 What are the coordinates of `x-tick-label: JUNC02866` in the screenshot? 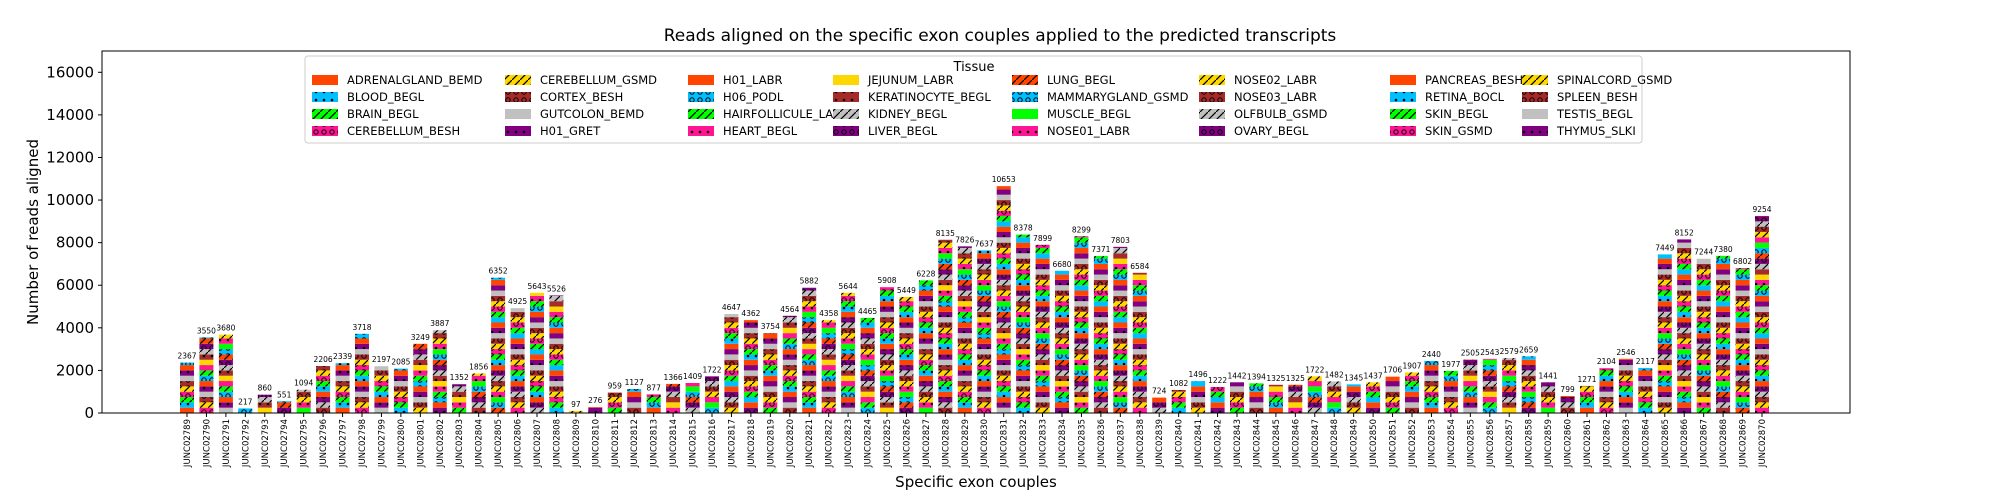 It's located at (1685, 443).